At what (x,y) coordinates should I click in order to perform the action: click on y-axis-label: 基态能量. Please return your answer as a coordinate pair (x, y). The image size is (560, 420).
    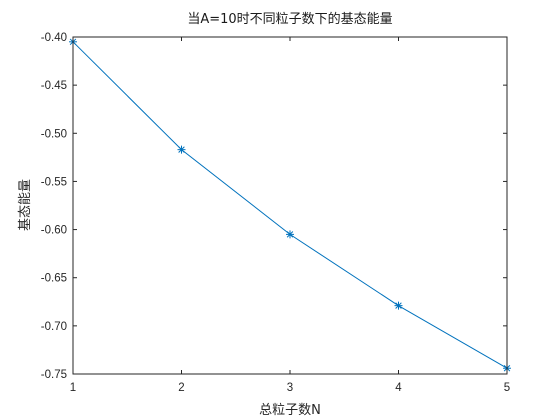
    Looking at the image, I should click on (25, 205).